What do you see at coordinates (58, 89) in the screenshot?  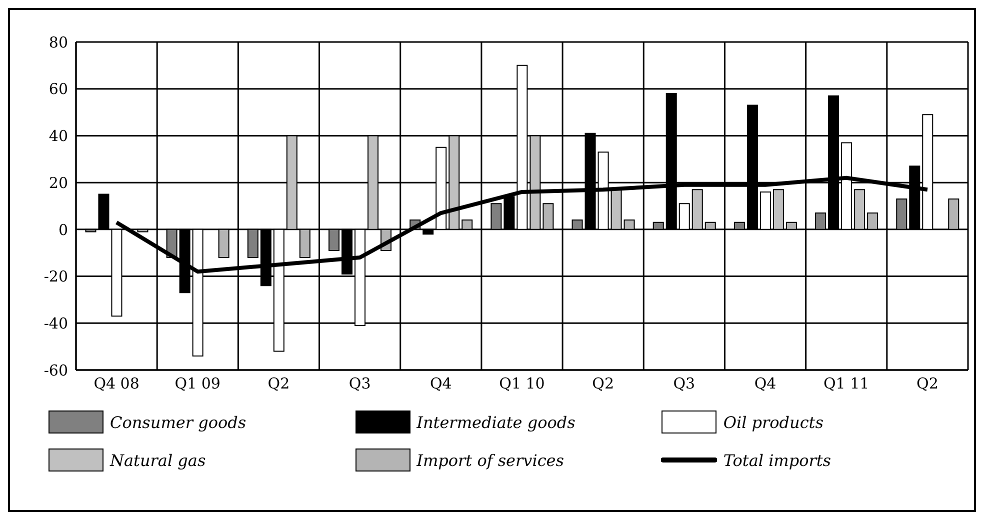 I see `y-tick-label: 60` at bounding box center [58, 89].